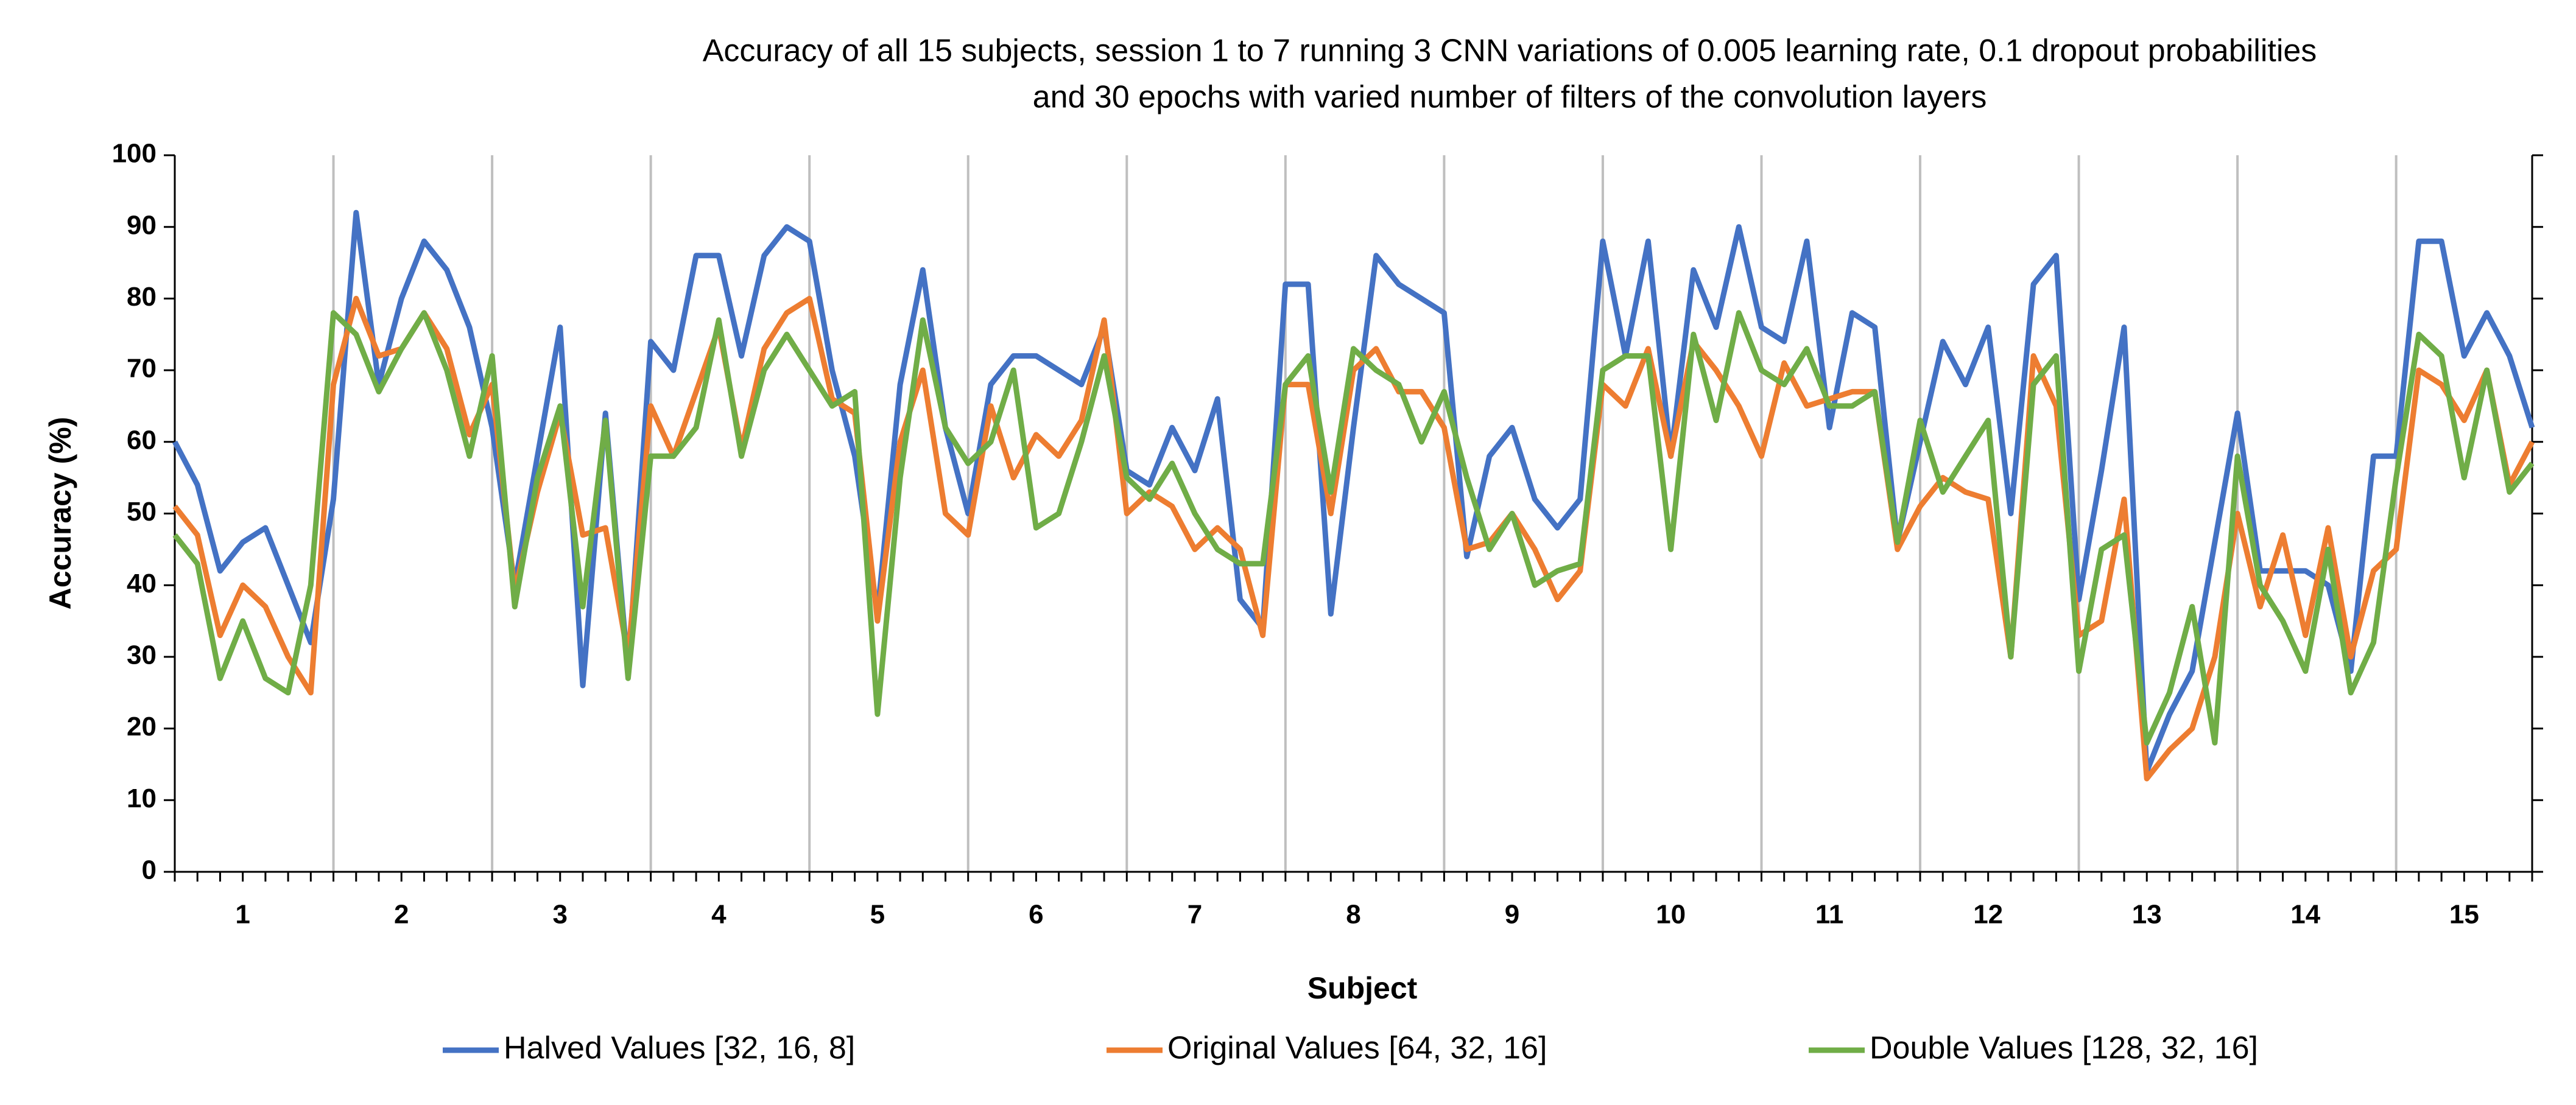  Describe the element at coordinates (1512, 915) in the screenshot. I see `x-tick-label: 9` at that location.